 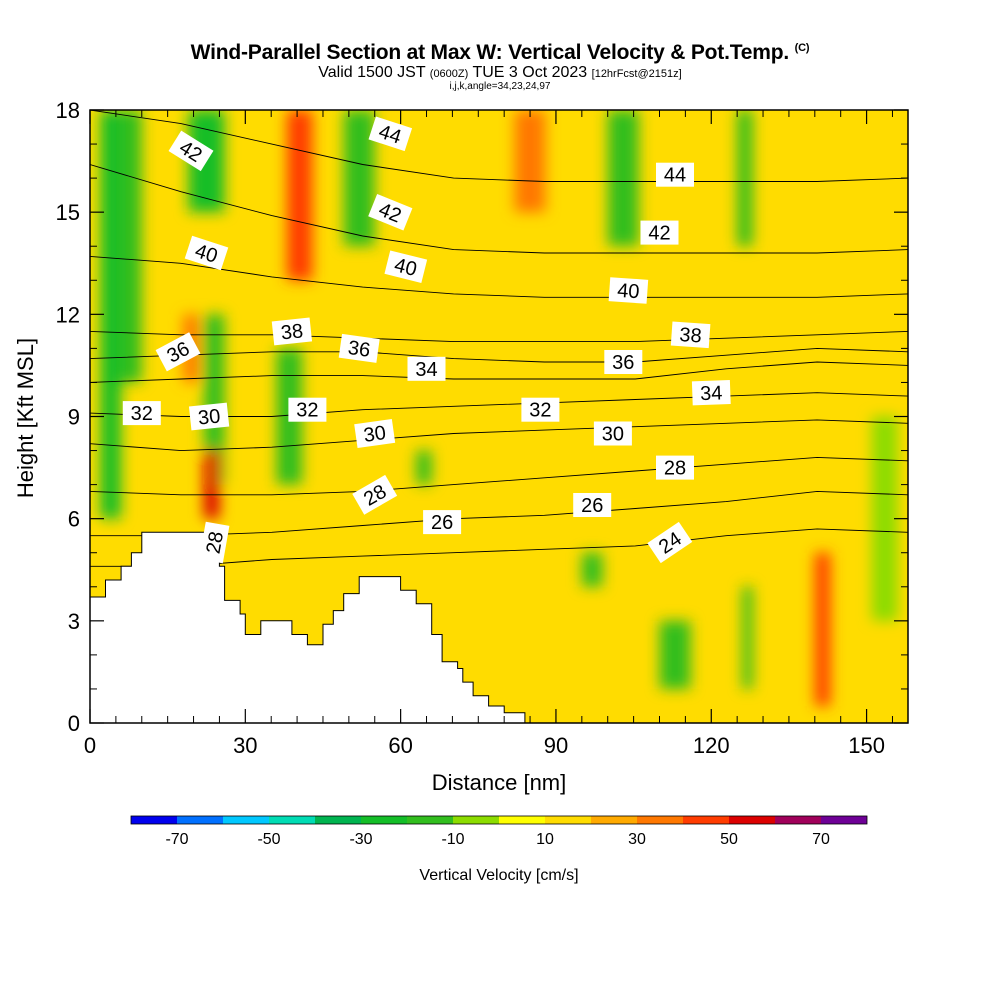 What do you see at coordinates (360, 839) in the screenshot?
I see `colorbar-tick-label: -30` at bounding box center [360, 839].